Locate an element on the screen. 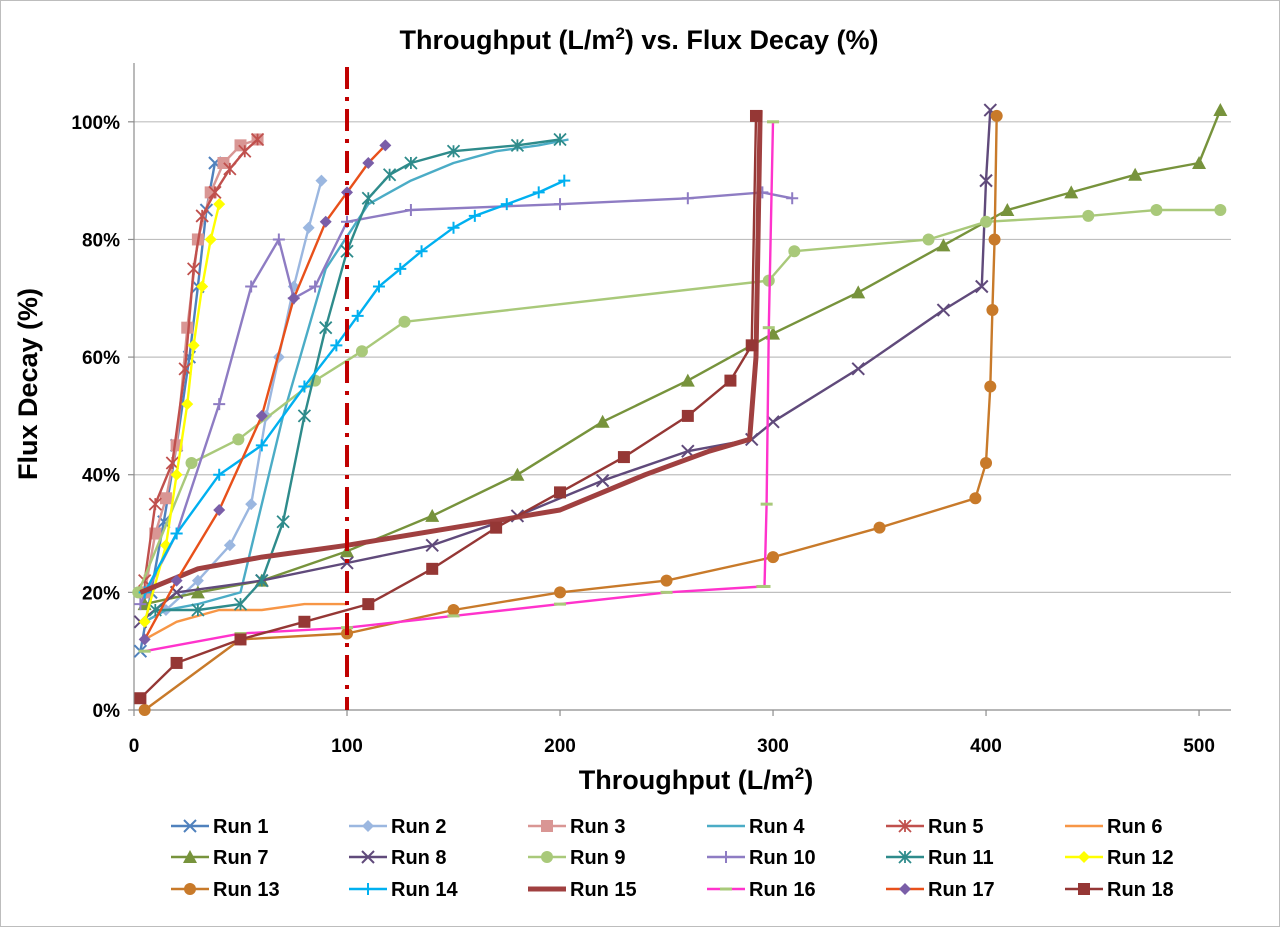  legend-item-run-3: Run 3 is located at coordinates (577, 827).